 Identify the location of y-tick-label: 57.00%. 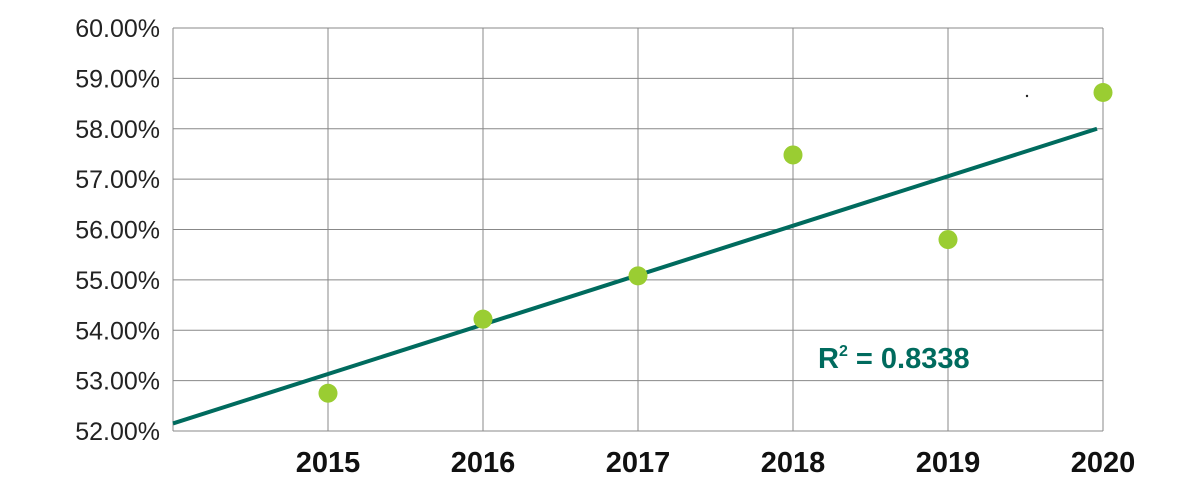
(117, 180).